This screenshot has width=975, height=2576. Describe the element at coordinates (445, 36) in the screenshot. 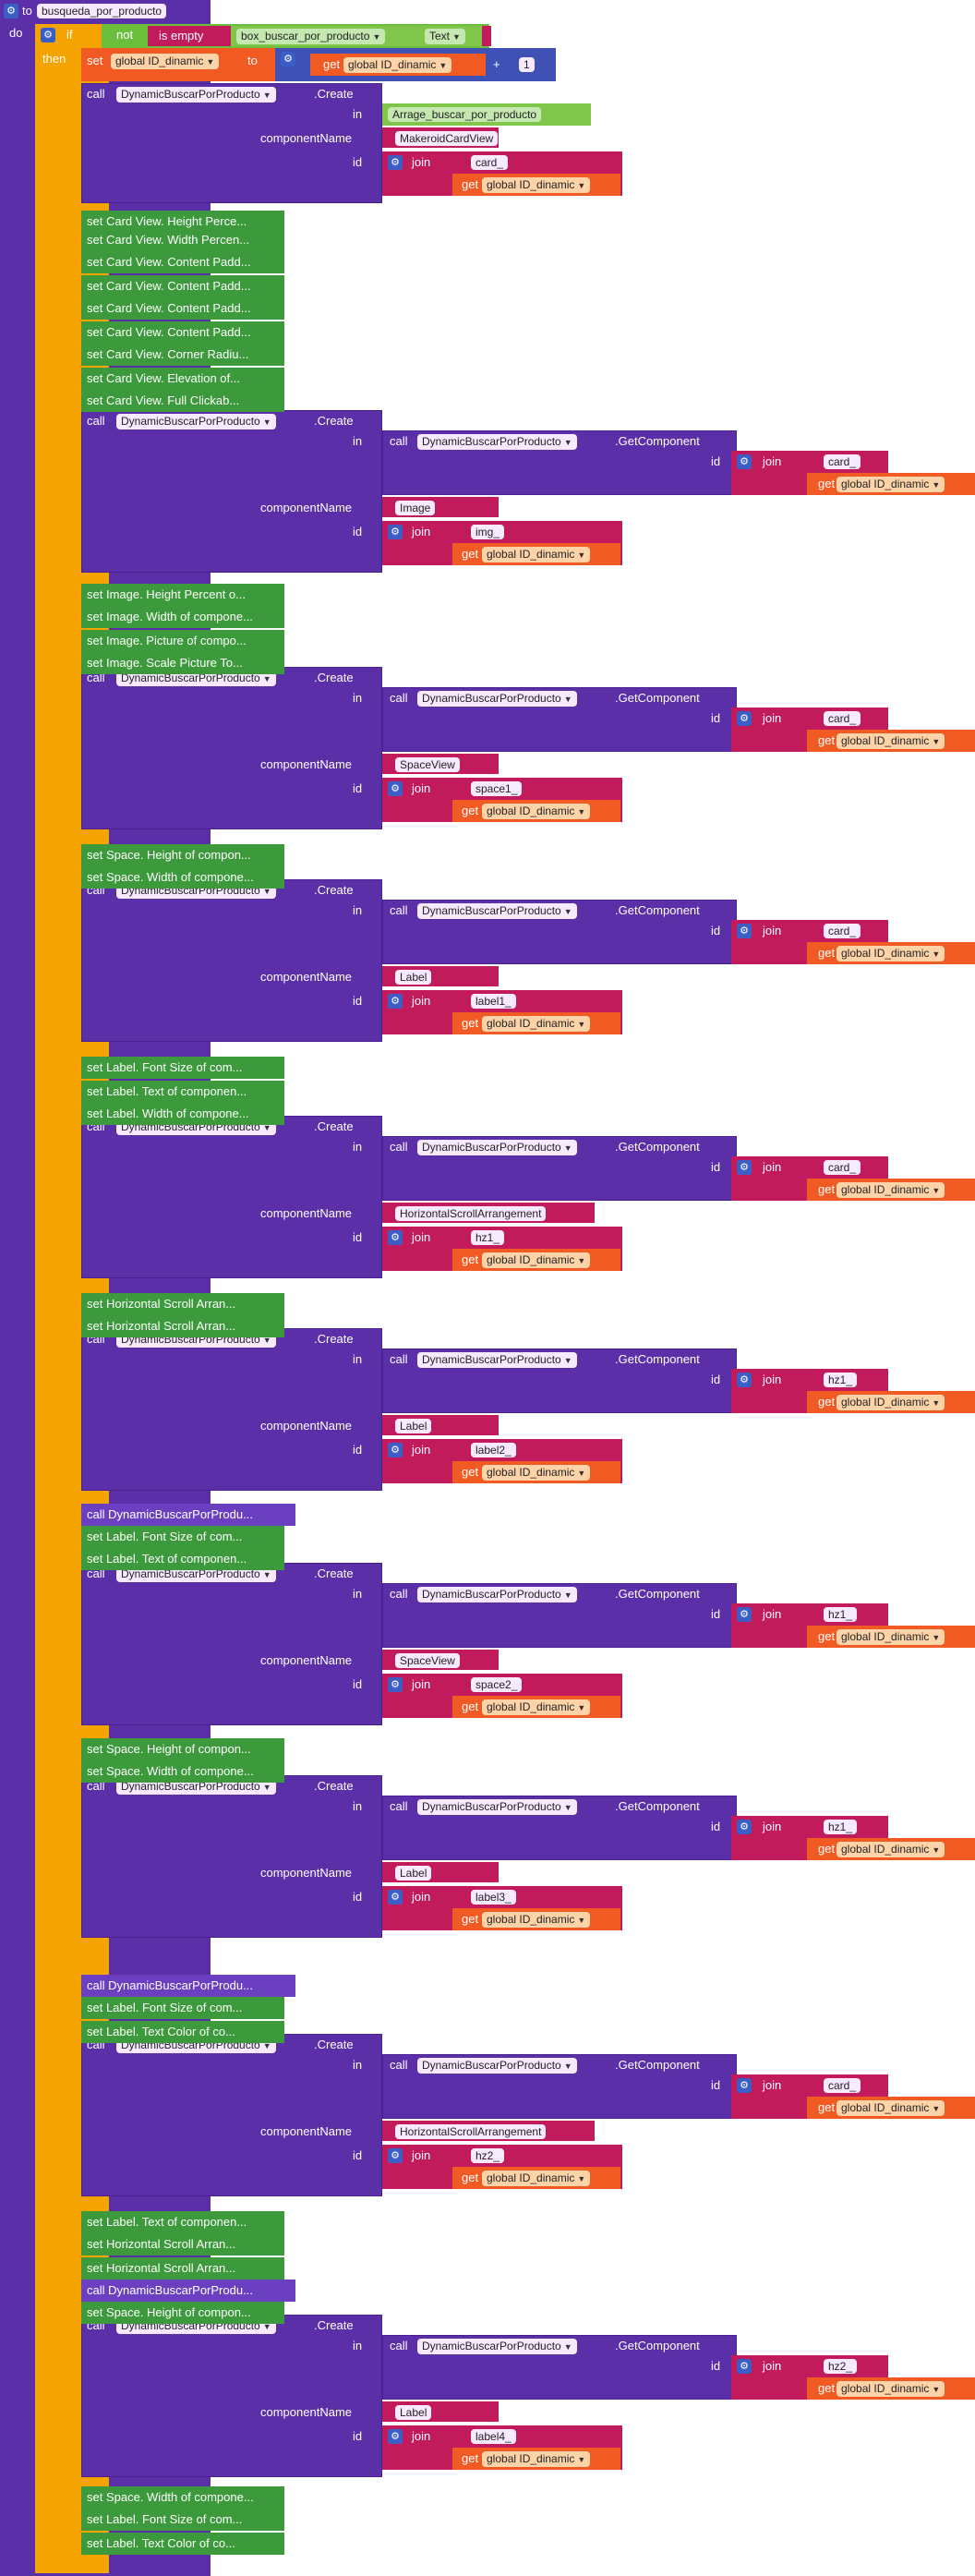

I see `property-dropdown: Text ▼` at that location.